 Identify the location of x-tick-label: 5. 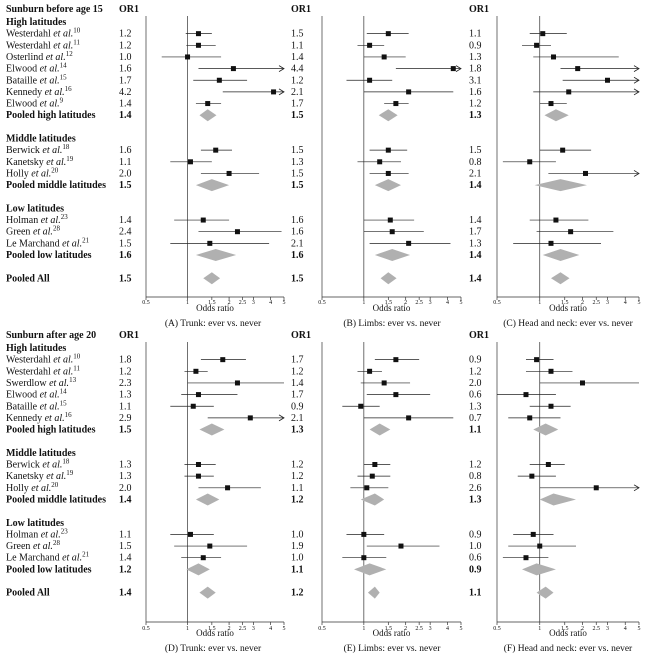
(284, 629).